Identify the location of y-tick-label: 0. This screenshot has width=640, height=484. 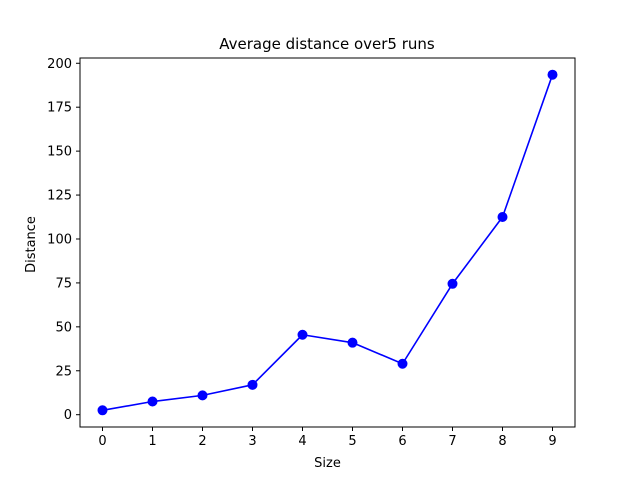
(68, 415).